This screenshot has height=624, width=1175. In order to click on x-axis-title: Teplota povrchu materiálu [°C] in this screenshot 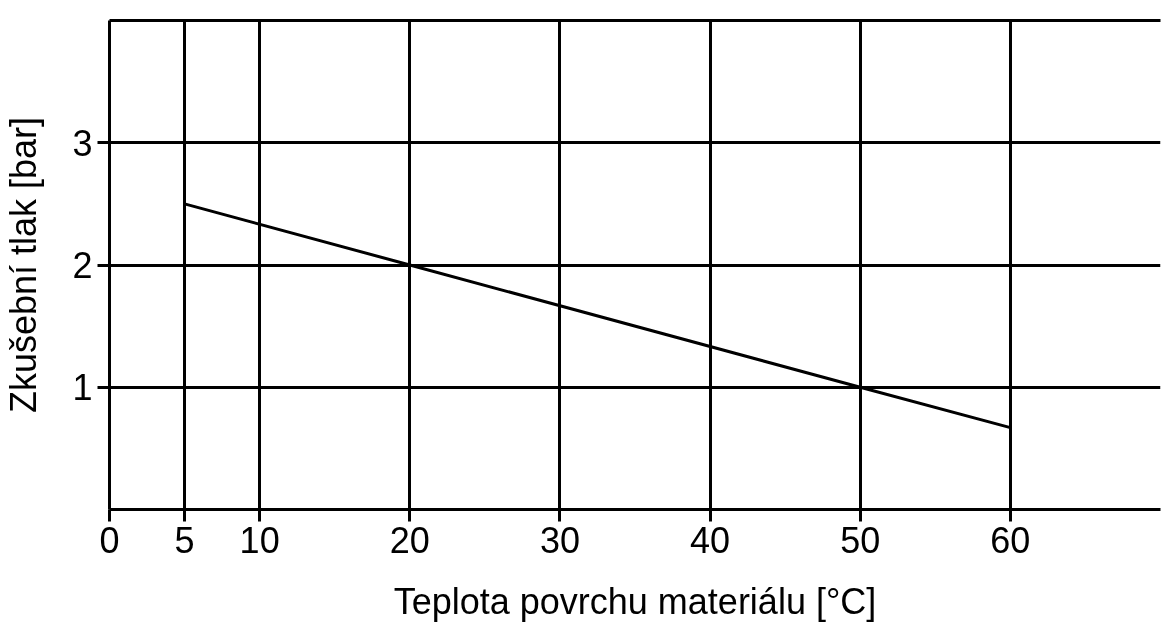, I will do `click(635, 601)`.